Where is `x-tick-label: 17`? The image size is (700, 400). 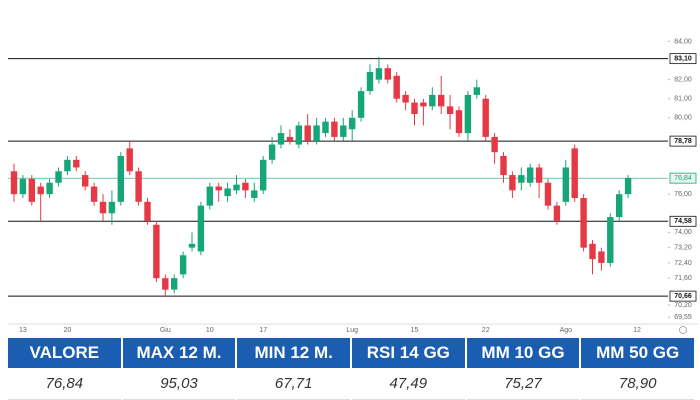
x-tick-label: 17 is located at coordinates (263, 330).